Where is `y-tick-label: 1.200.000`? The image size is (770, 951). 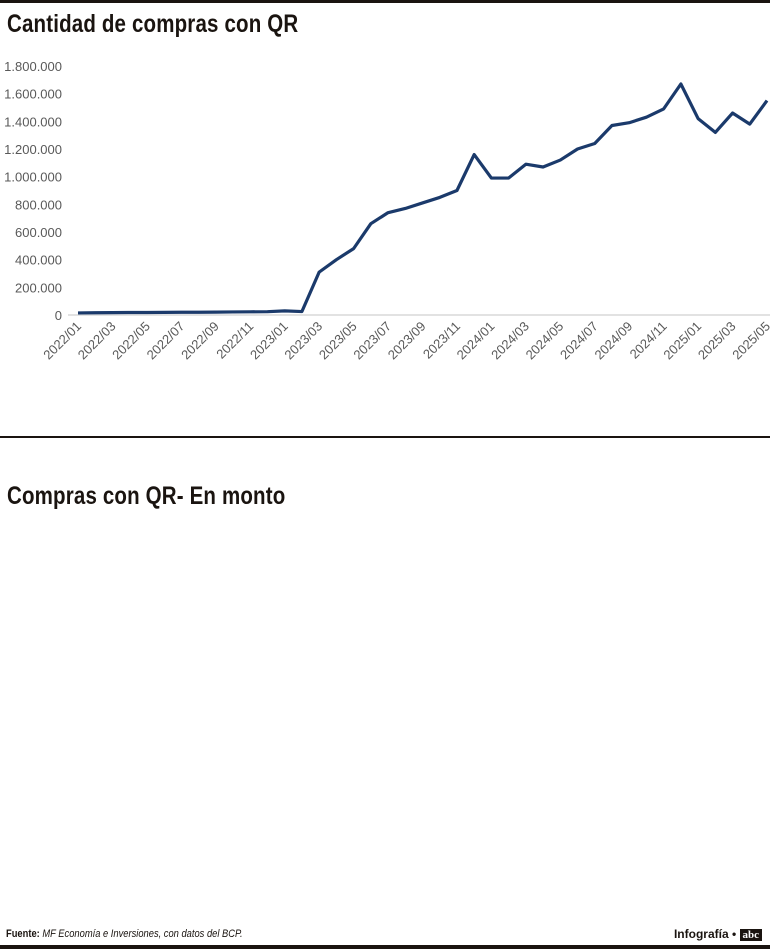
y-tick-label: 1.200.000 is located at coordinates (33, 149).